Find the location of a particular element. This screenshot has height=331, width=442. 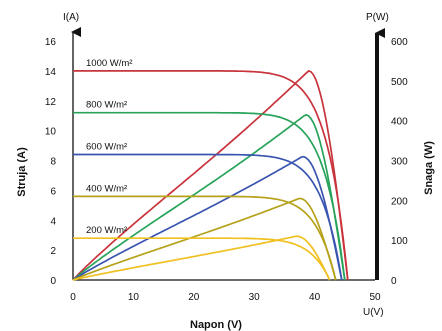

x-tick-label: 40 is located at coordinates (315, 297).